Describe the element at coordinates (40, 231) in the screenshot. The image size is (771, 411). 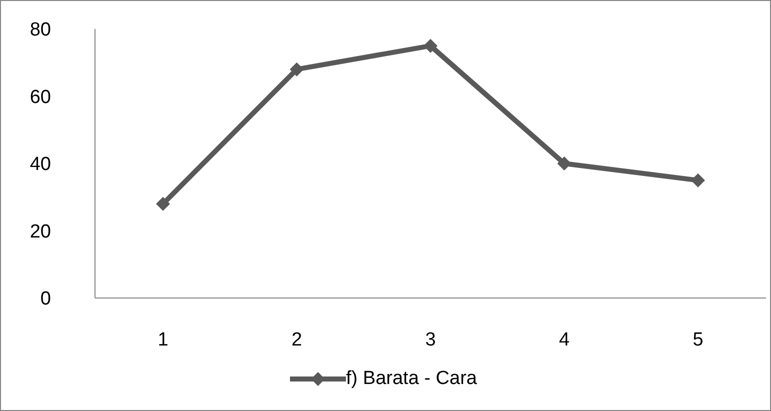
I see `y-tick-label: 20` at that location.